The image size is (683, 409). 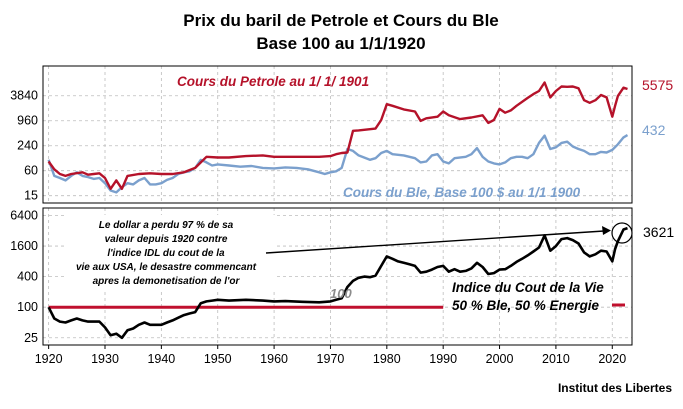 What do you see at coordinates (658, 232) in the screenshot?
I see `vie-end-label: 3621` at bounding box center [658, 232].